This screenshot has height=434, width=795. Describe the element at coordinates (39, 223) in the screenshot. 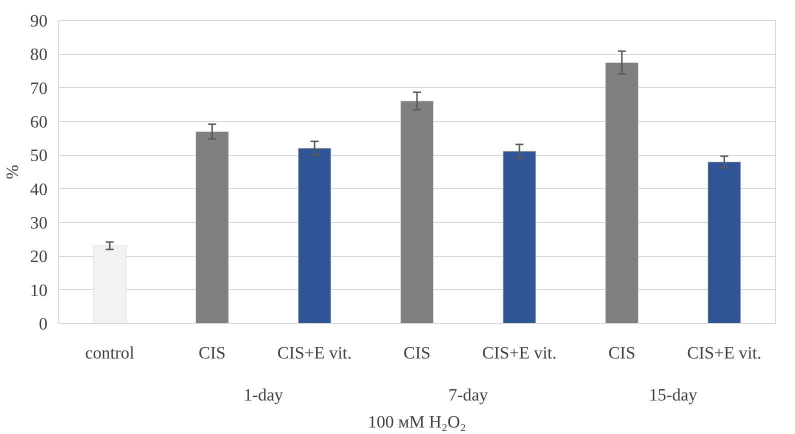

I see `y-tick-label: 30` at that location.